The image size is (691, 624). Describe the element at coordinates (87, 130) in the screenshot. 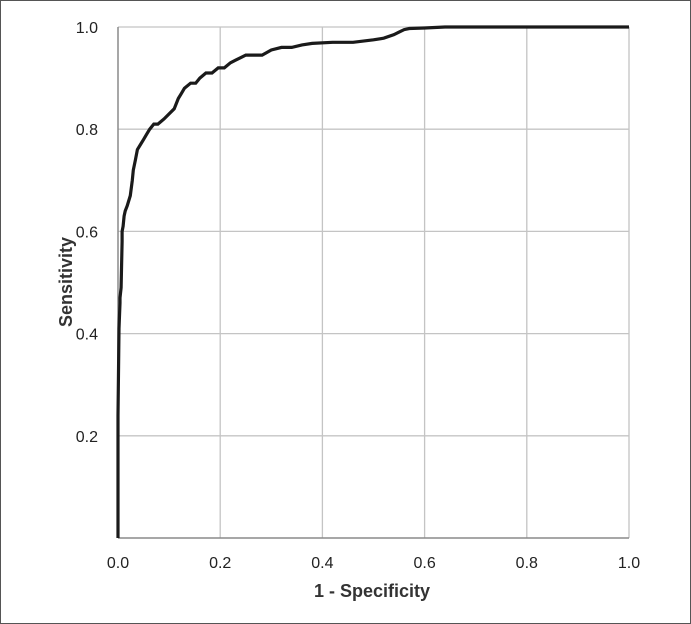

I see `y-tick-label: 0.8` at that location.